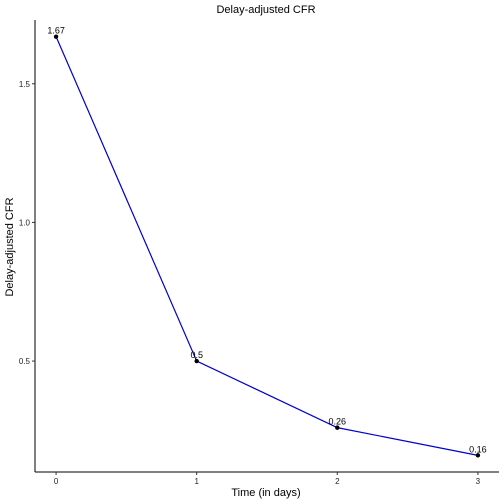 The image size is (504, 504). Describe the element at coordinates (56, 31) in the screenshot. I see `data-label: 1.67` at that location.